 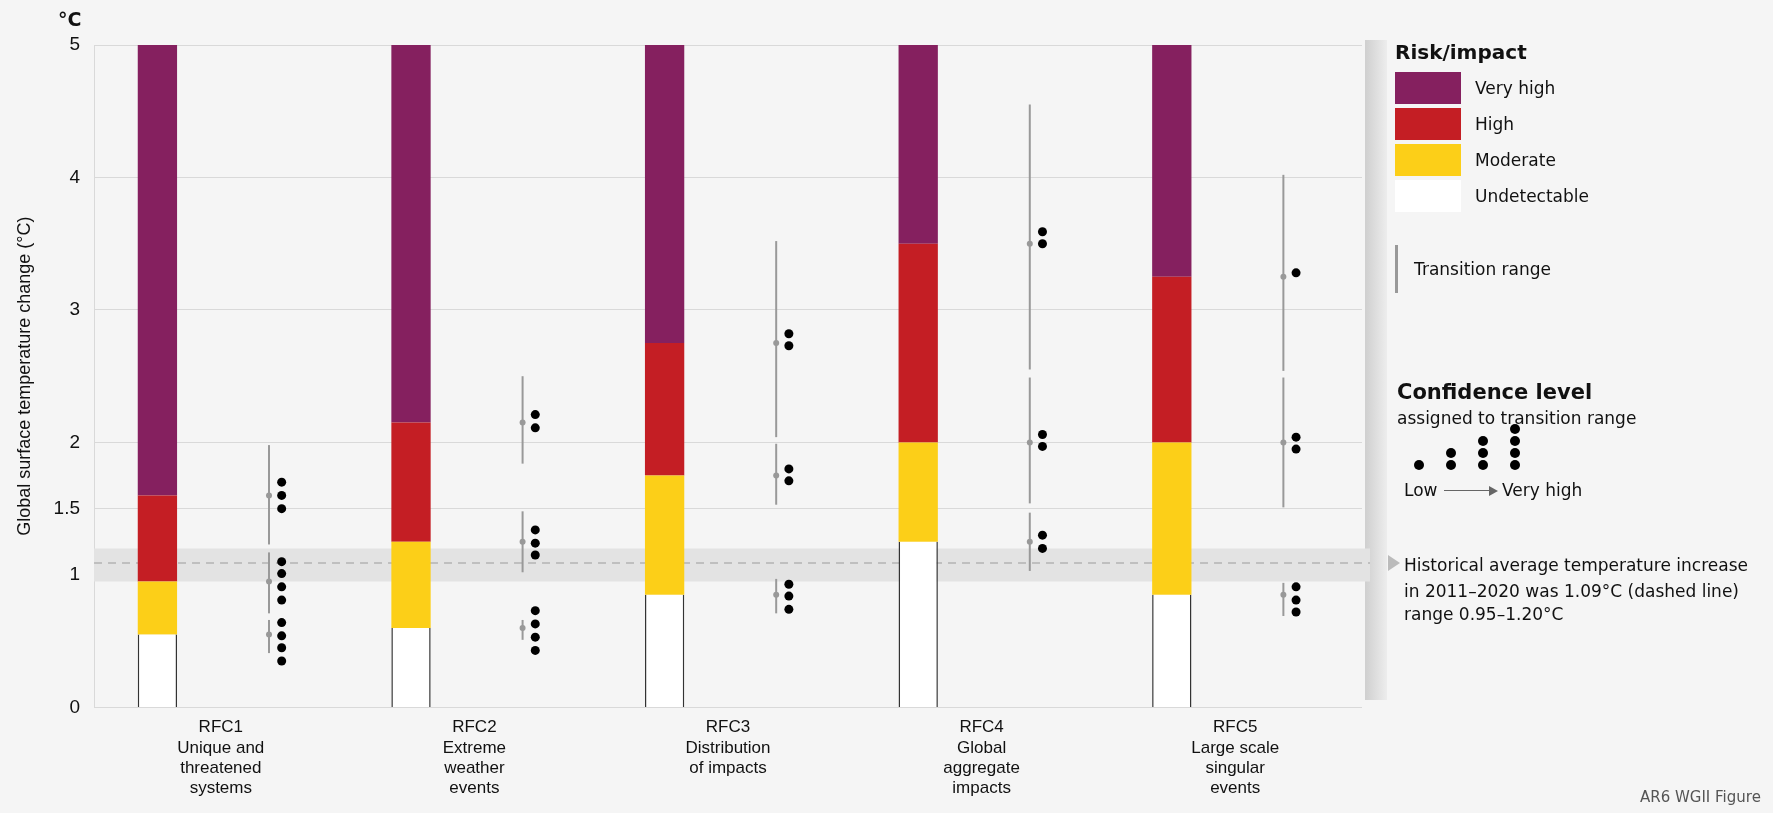 What do you see at coordinates (1700, 797) in the screenshot?
I see `text: AR6 WGII Figure` at bounding box center [1700, 797].